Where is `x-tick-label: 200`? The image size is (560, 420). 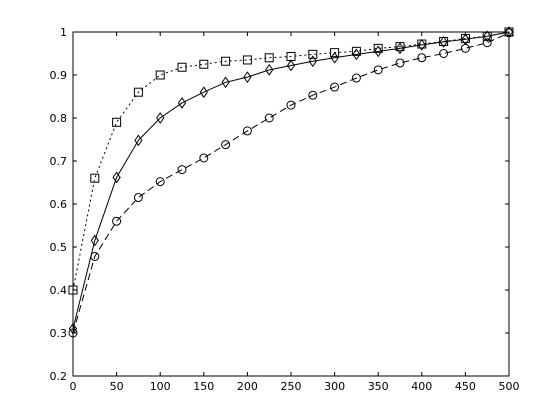
x-tick-label: 200 is located at coordinates (247, 386).